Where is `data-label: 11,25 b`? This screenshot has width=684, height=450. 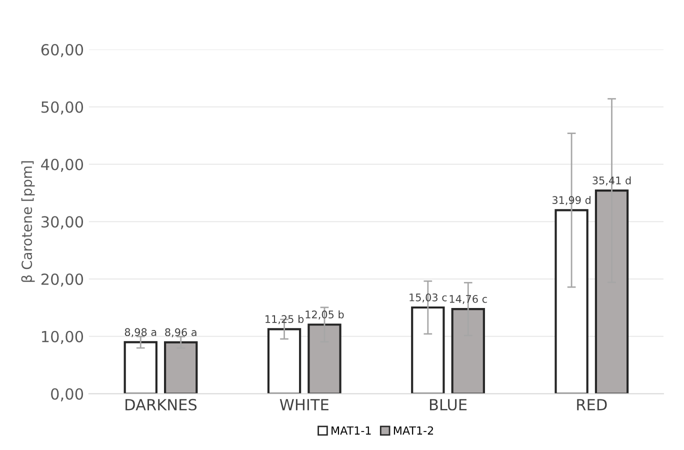 data-label: 11,25 b is located at coordinates (285, 319).